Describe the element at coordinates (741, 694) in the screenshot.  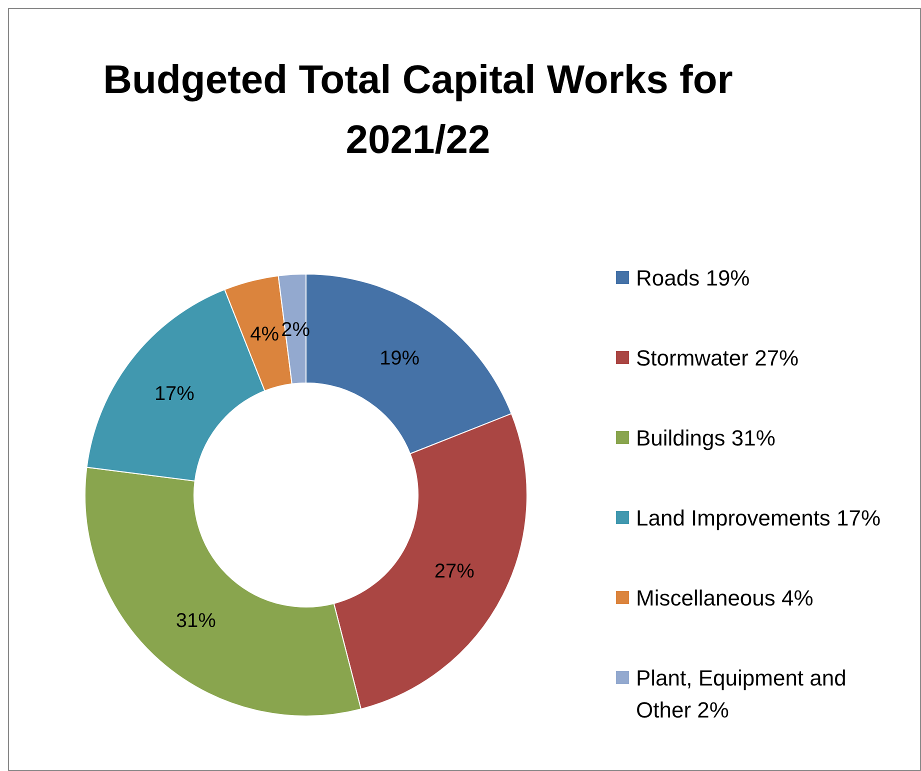
I see `legend-label: Plant, Equipment and Other 2%` at that location.